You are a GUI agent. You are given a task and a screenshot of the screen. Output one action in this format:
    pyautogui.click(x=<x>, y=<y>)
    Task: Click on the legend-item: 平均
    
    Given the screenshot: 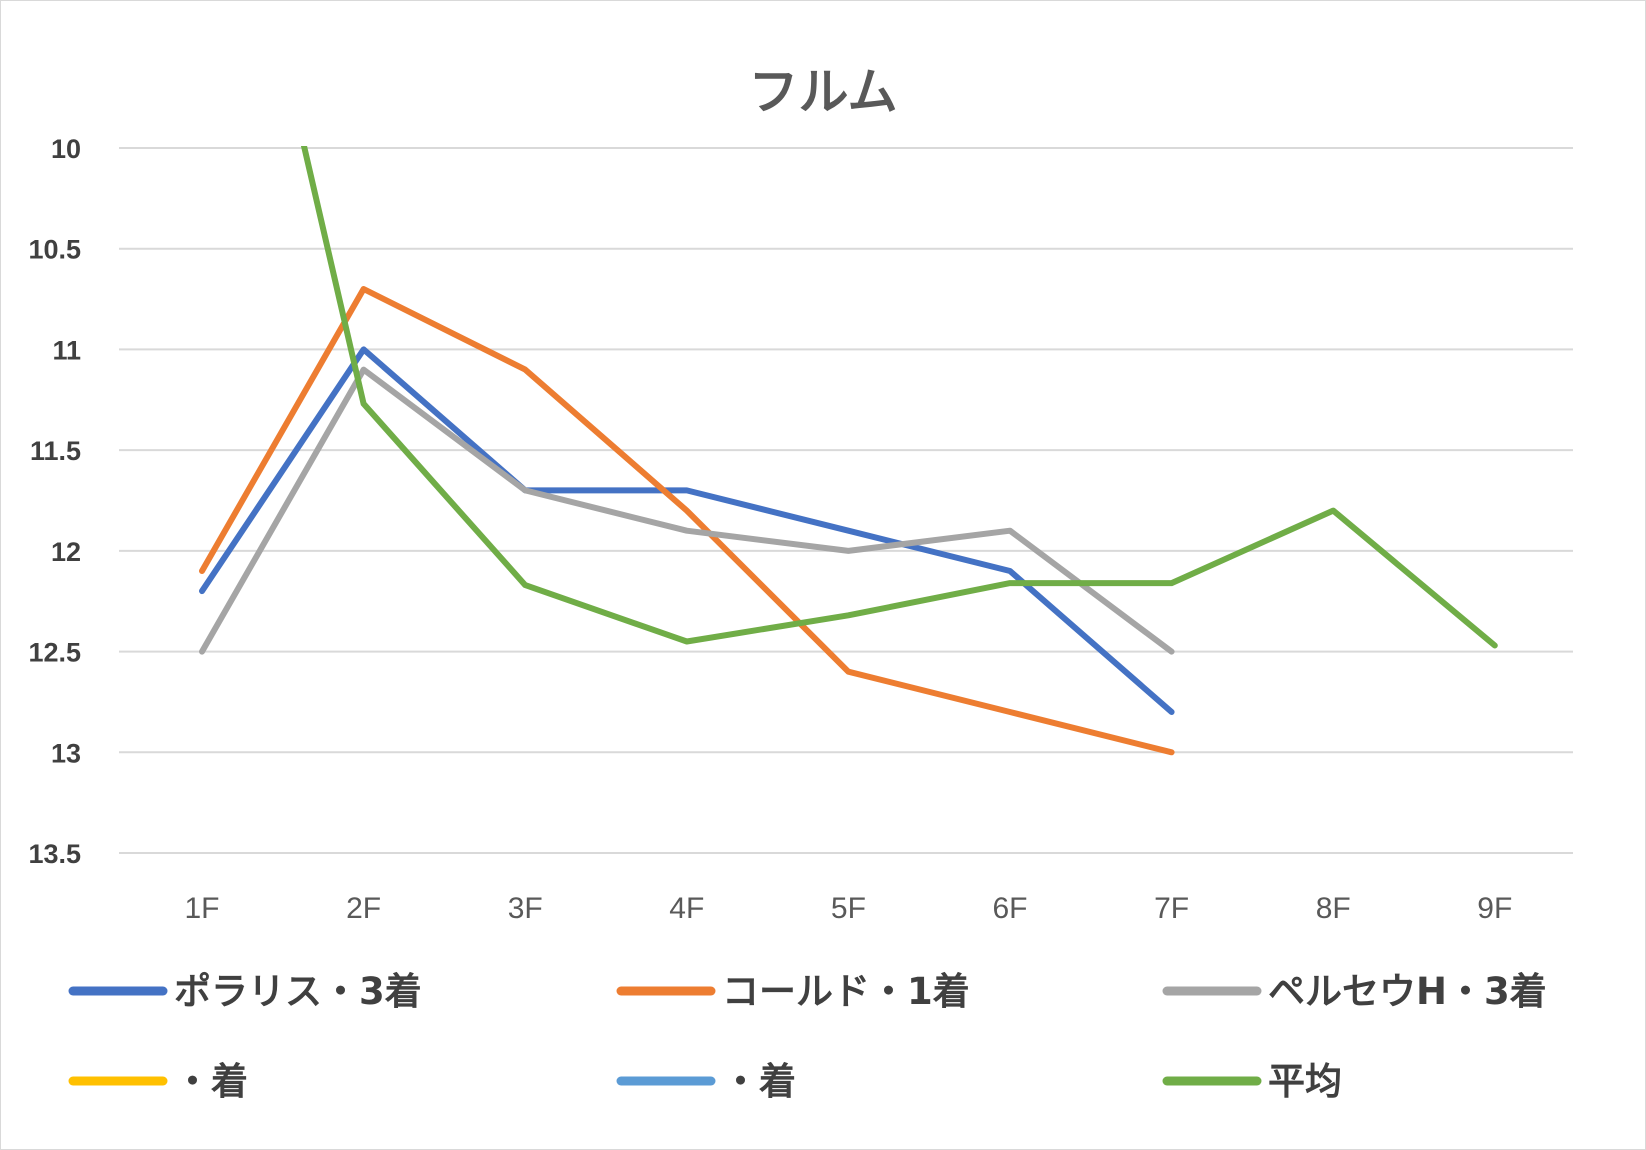 What is the action you would take?
    pyautogui.click(x=1252, y=1081)
    